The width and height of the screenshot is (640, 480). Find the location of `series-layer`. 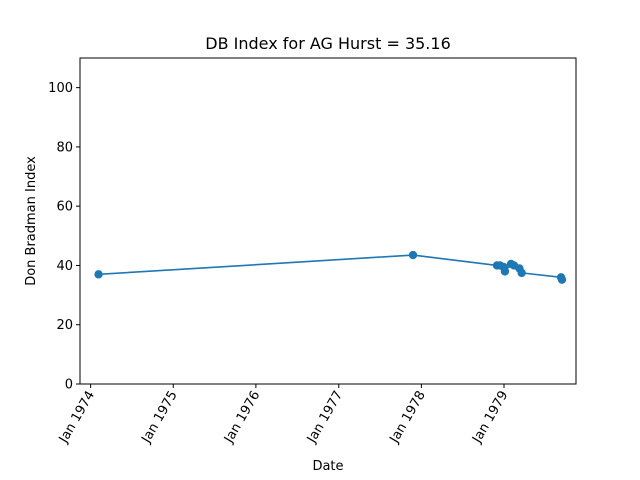

series-layer is located at coordinates (330, 267).